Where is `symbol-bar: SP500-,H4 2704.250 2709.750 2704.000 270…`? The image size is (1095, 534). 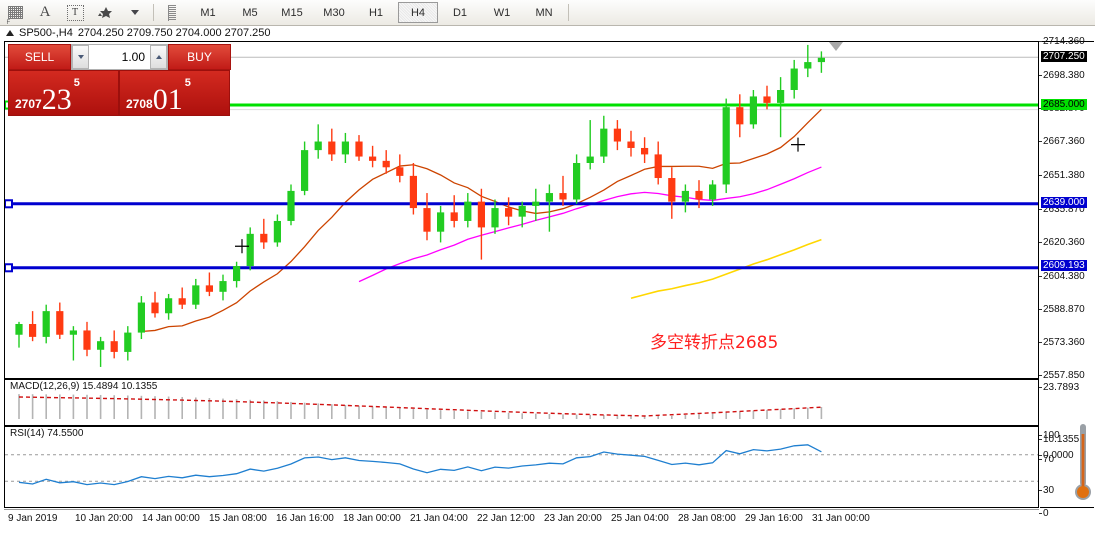 symbol-bar: SP500-,H4 2704.250 2709.750 2704.000 270… is located at coordinates (547, 33).